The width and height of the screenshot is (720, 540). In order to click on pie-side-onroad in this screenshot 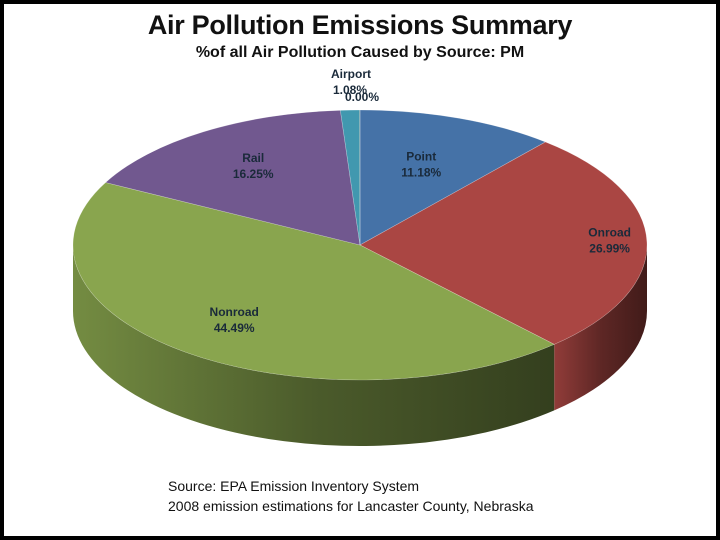, I will do `click(600, 328)`.